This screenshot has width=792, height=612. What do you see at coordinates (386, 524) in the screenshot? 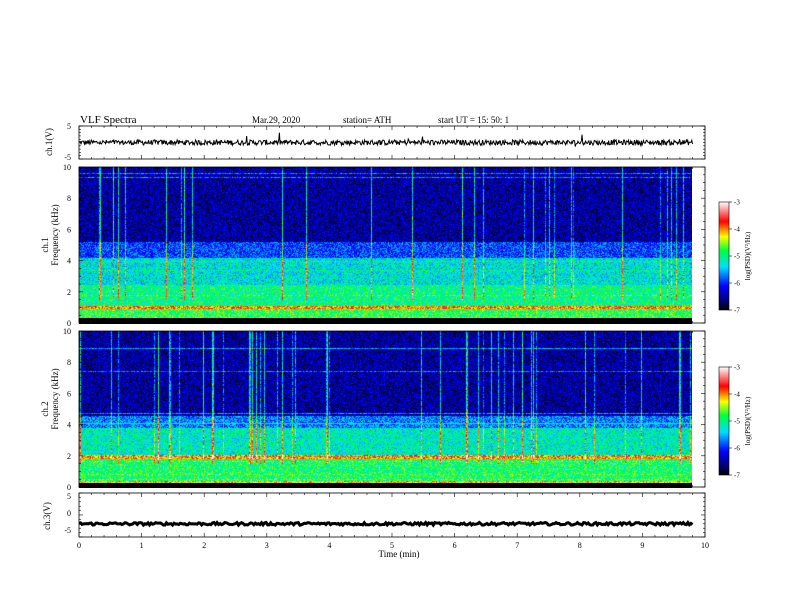
I see `ch3-waveform-trace` at bounding box center [386, 524].